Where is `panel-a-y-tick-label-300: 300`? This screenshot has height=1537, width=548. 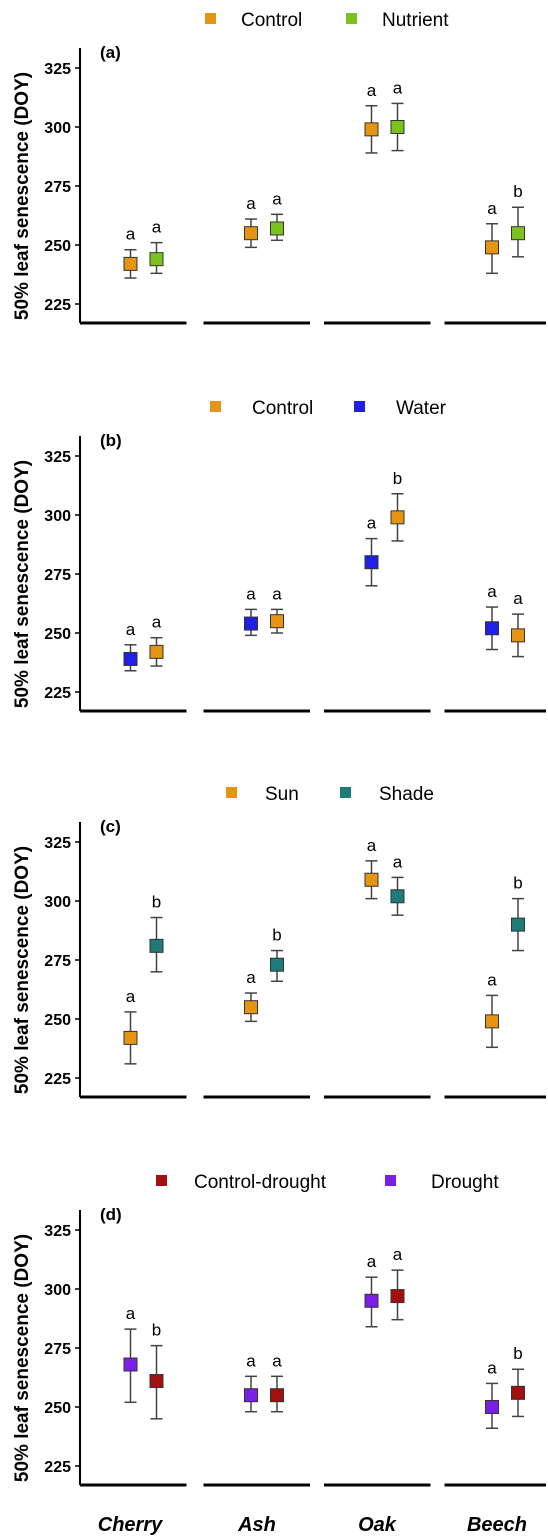 panel-a-y-tick-label-300: 300 is located at coordinates (57, 128).